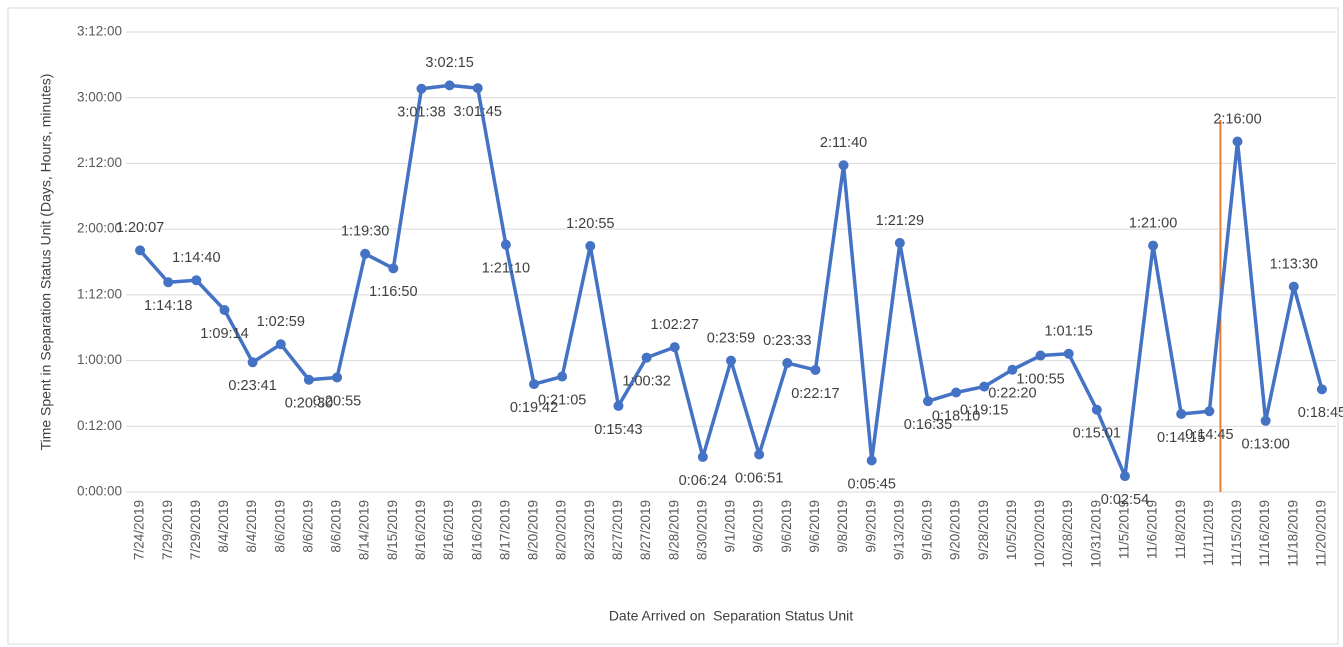 The width and height of the screenshot is (1343, 647). I want to click on x-tick-label: 8/15/2019, so click(392, 530).